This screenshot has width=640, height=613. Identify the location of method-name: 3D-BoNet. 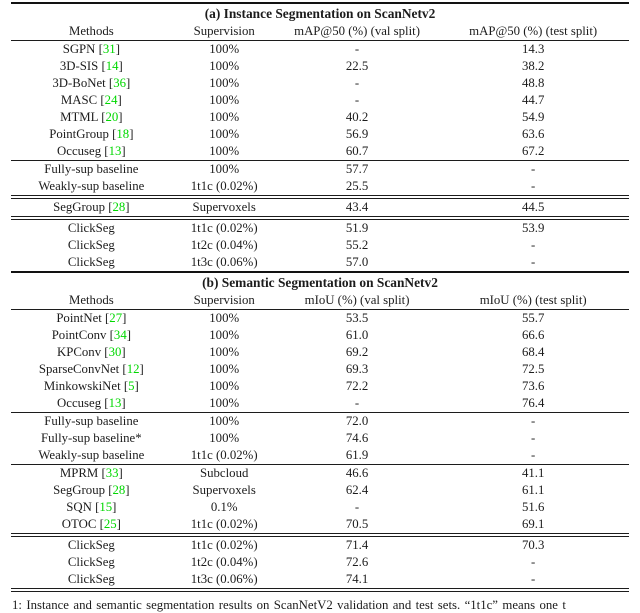
(79, 83).